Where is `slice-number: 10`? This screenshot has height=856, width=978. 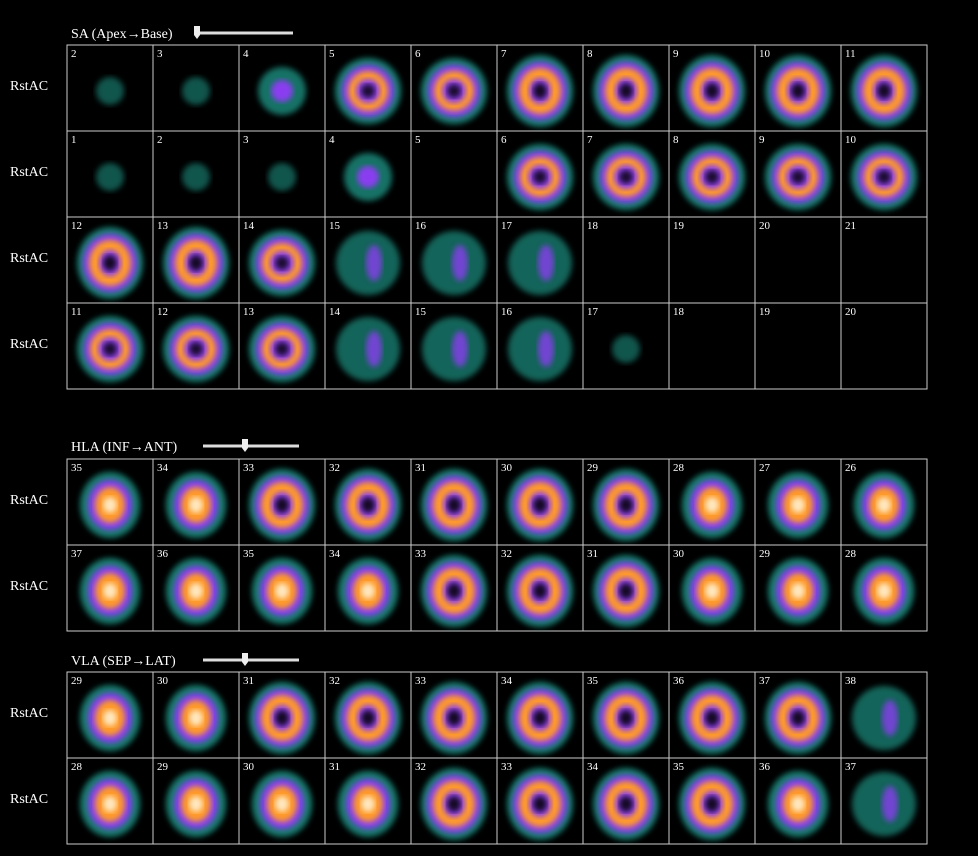
slice-number: 10 is located at coordinates (765, 54).